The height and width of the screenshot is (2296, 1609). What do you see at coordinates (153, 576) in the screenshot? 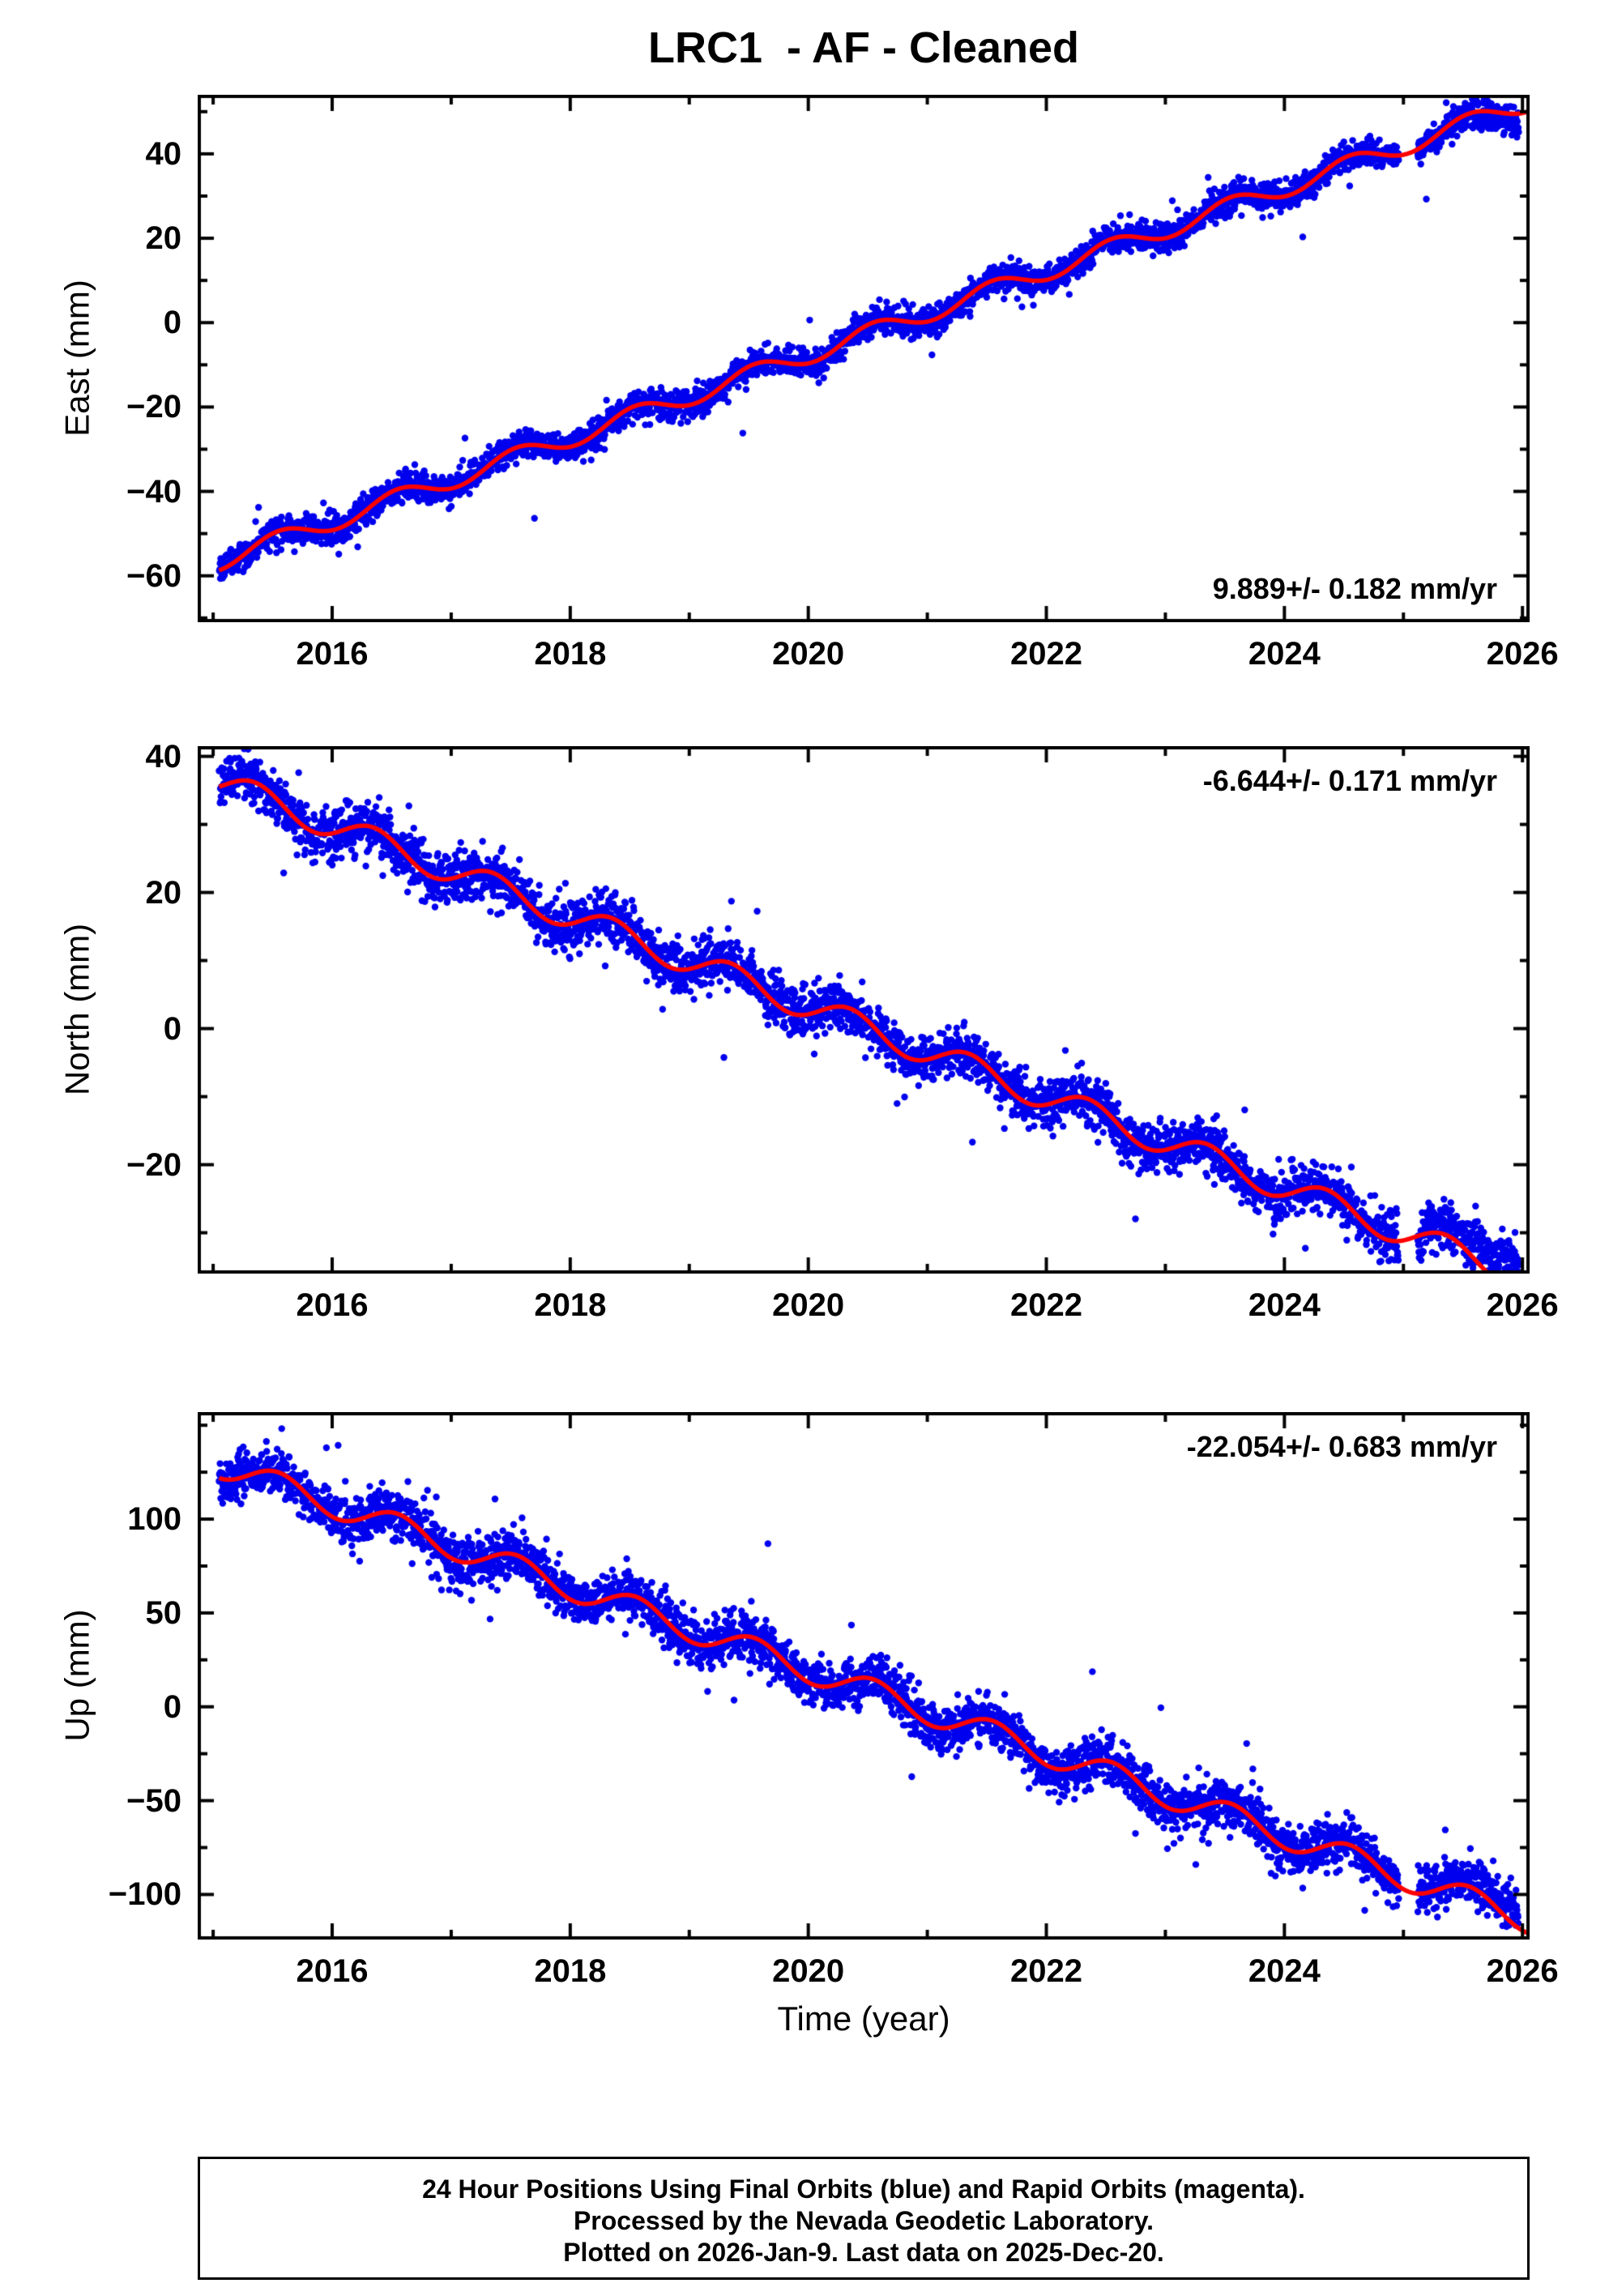
I see `y-tick-label: −60` at bounding box center [153, 576].